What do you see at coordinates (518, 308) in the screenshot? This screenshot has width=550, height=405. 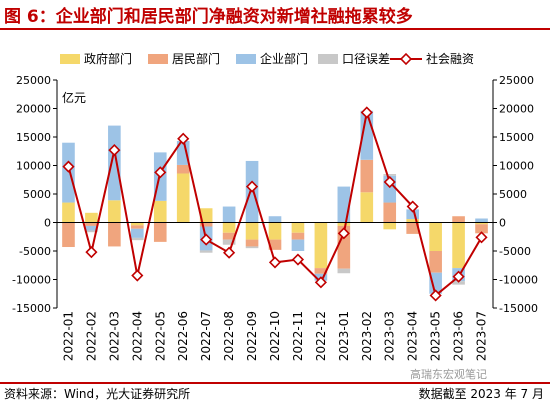 I see `y-tick-label-right: -15000` at bounding box center [518, 308].